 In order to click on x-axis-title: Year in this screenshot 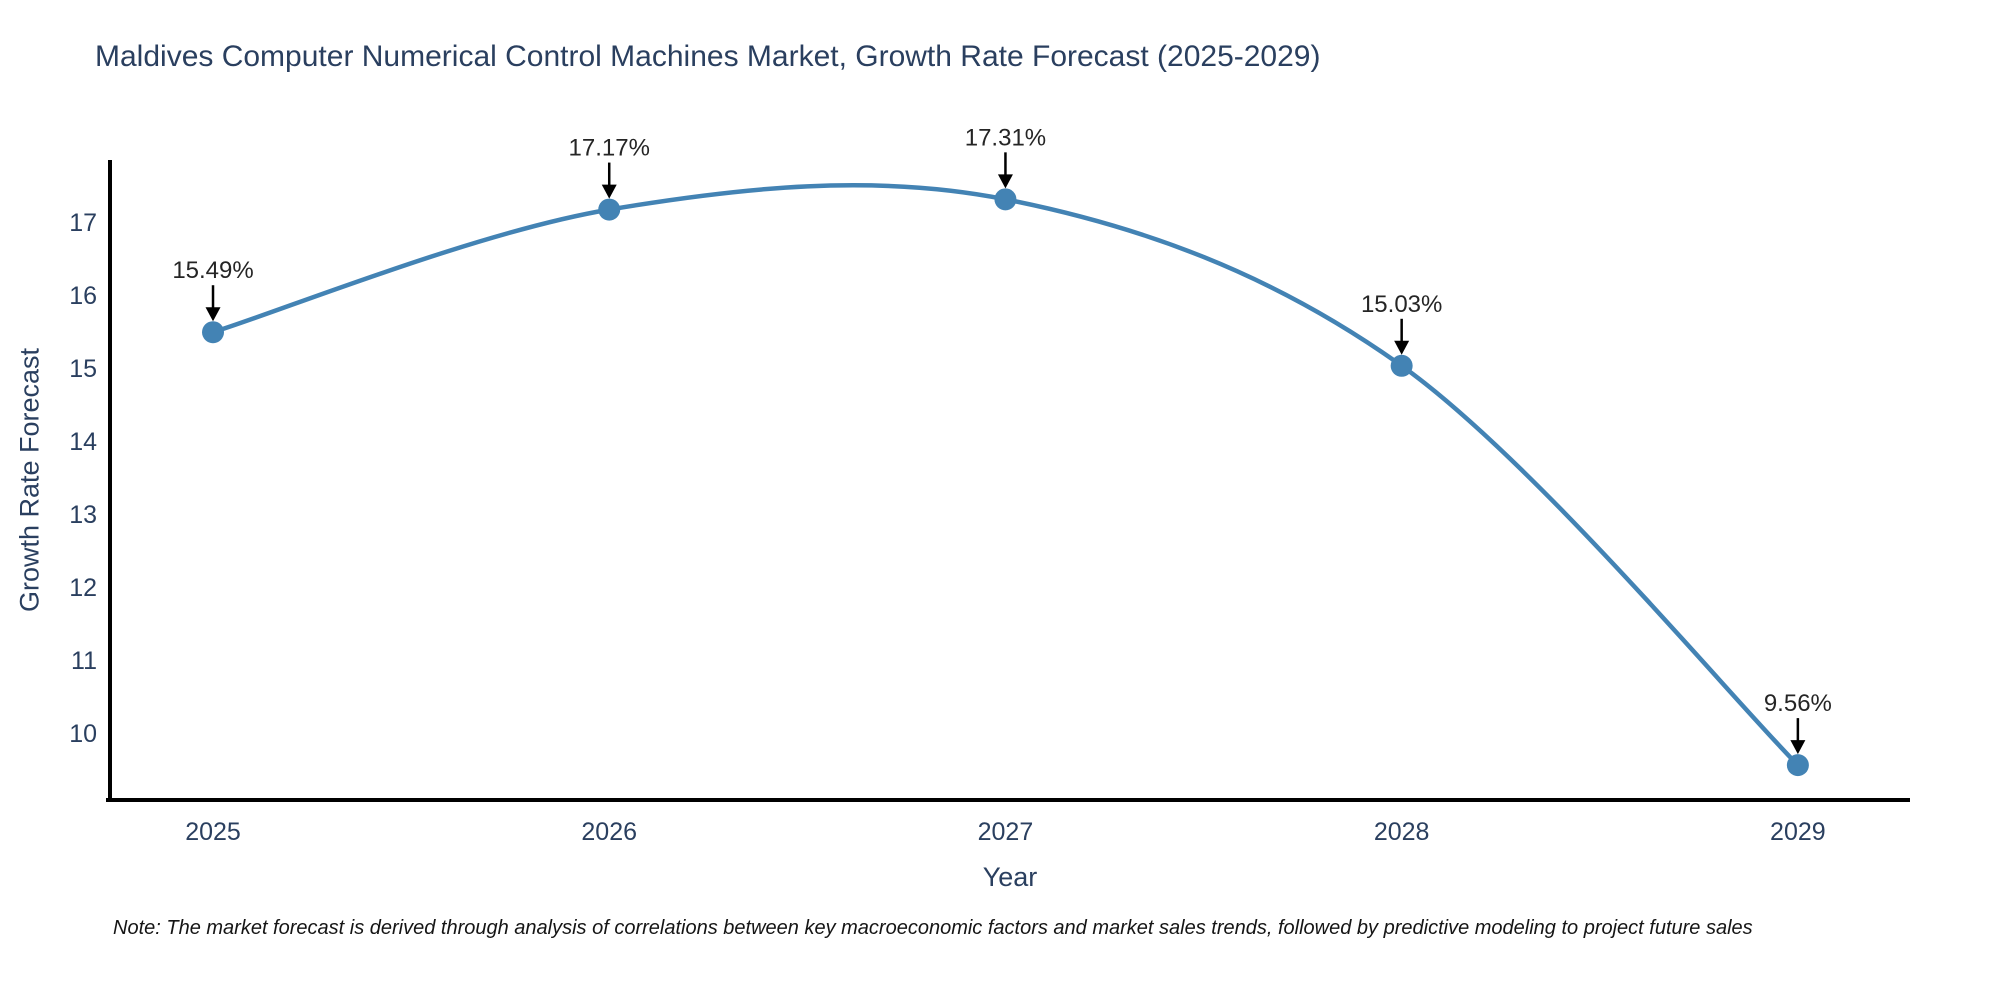, I will do `click(1010, 877)`.